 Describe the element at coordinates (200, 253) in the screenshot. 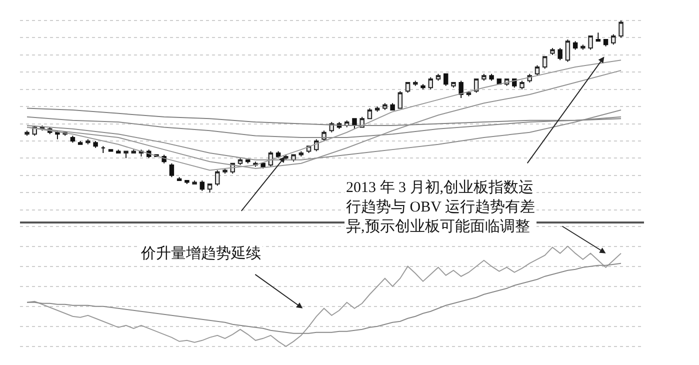

I see `annotation: 价升量增趋势延续` at that location.